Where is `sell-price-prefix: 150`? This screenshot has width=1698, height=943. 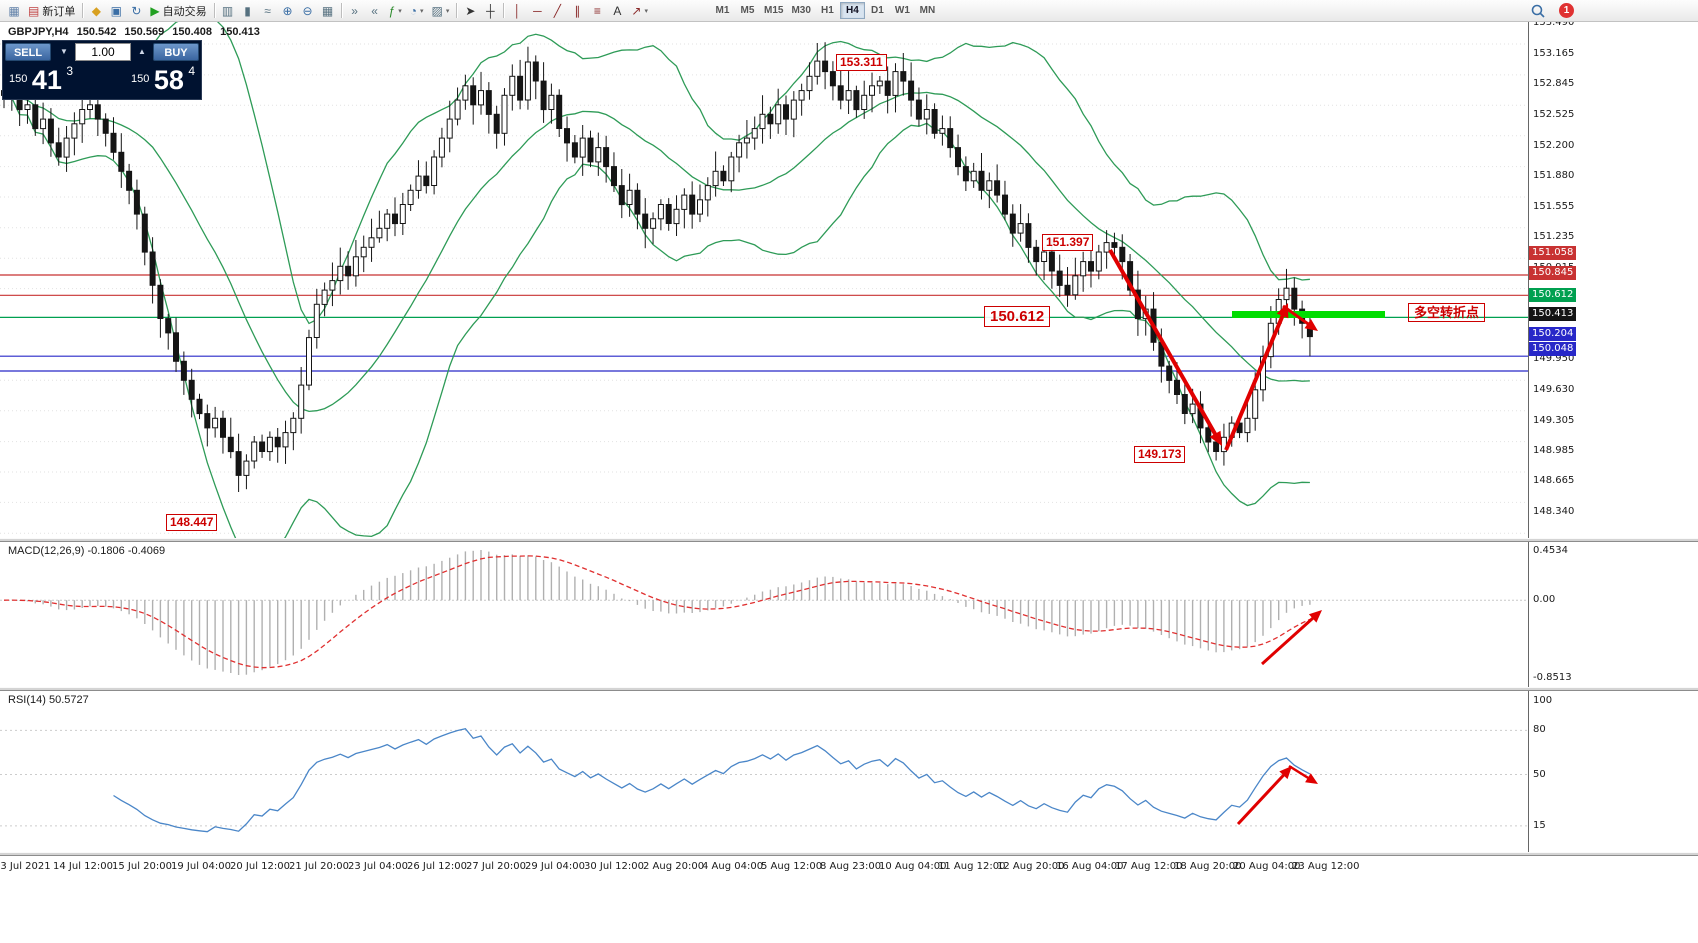 sell-price-prefix: 150 is located at coordinates (18, 79).